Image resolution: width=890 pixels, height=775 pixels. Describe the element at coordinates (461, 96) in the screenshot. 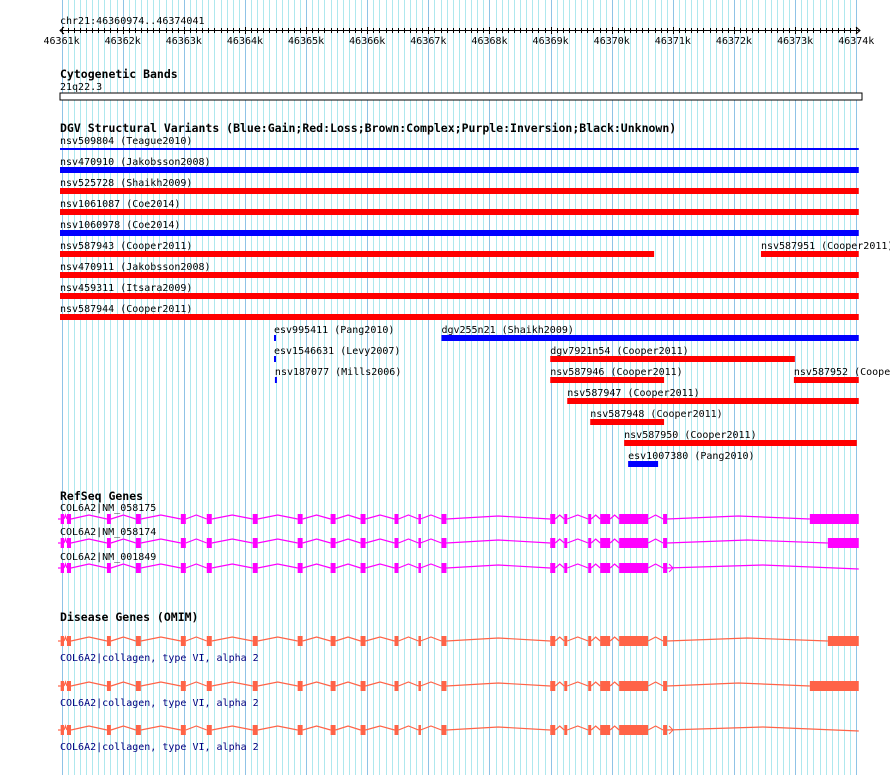

I see `cytoband-21q22.3` at that location.